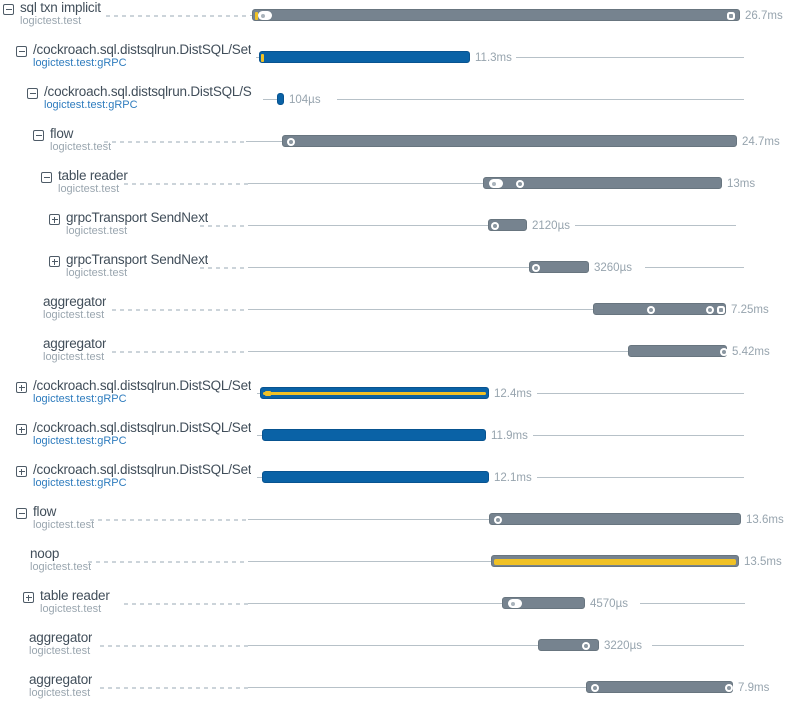 This screenshot has height=714, width=786. I want to click on span-labels: flow logictest.test, so click(63, 518).